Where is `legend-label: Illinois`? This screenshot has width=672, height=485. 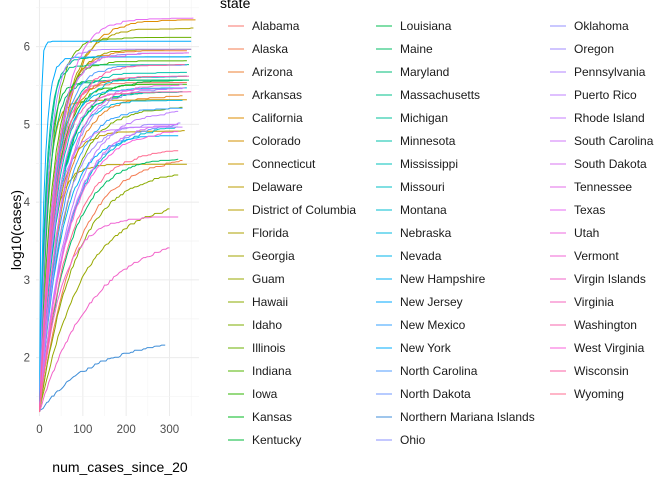
legend-label: Illinois is located at coordinates (268, 348).